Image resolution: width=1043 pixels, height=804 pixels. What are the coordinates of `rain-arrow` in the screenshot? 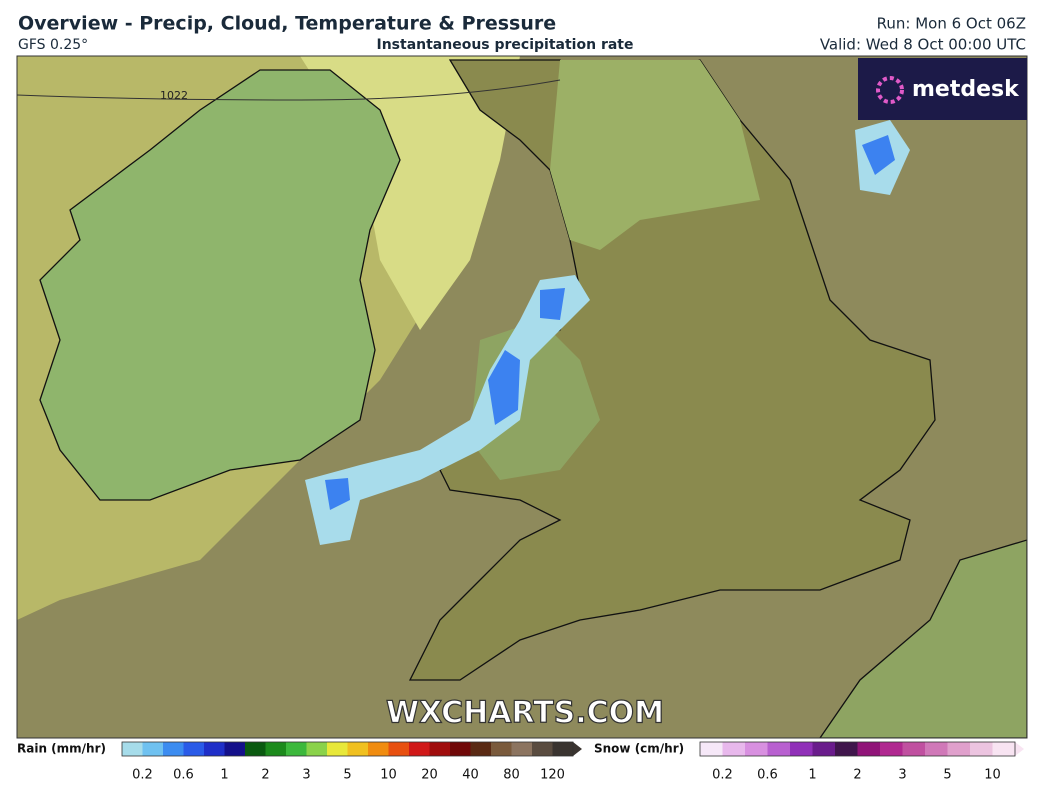 It's located at (577, 749).